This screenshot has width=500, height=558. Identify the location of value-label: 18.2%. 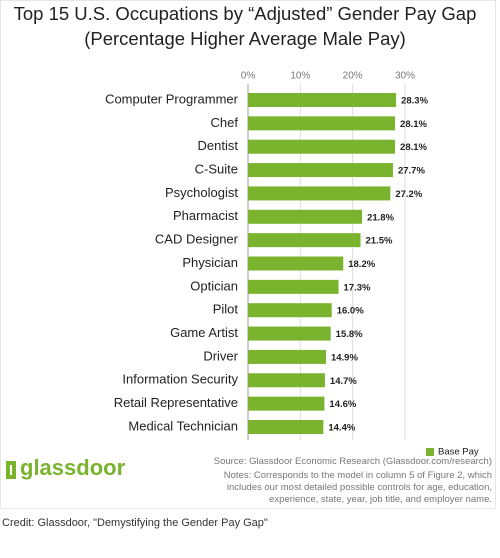
(361, 264).